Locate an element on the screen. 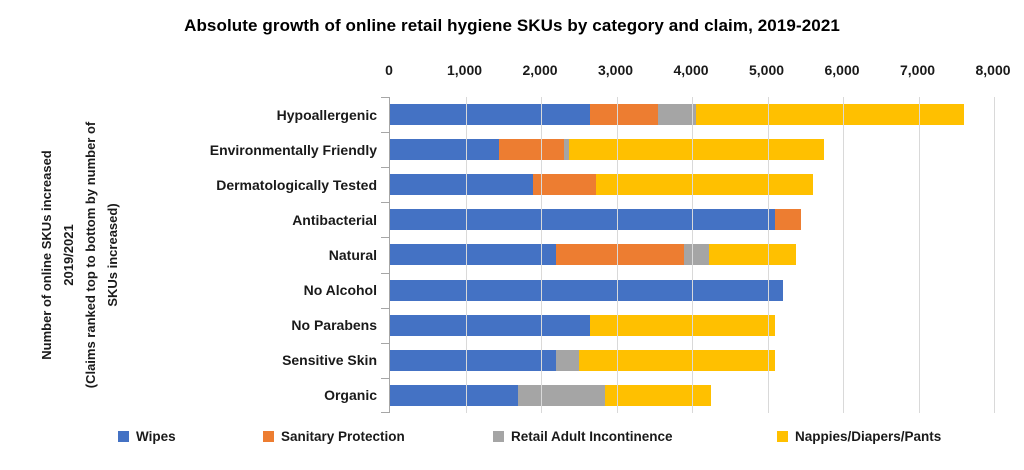  stacked-bar-antibacterial is located at coordinates (692, 220).